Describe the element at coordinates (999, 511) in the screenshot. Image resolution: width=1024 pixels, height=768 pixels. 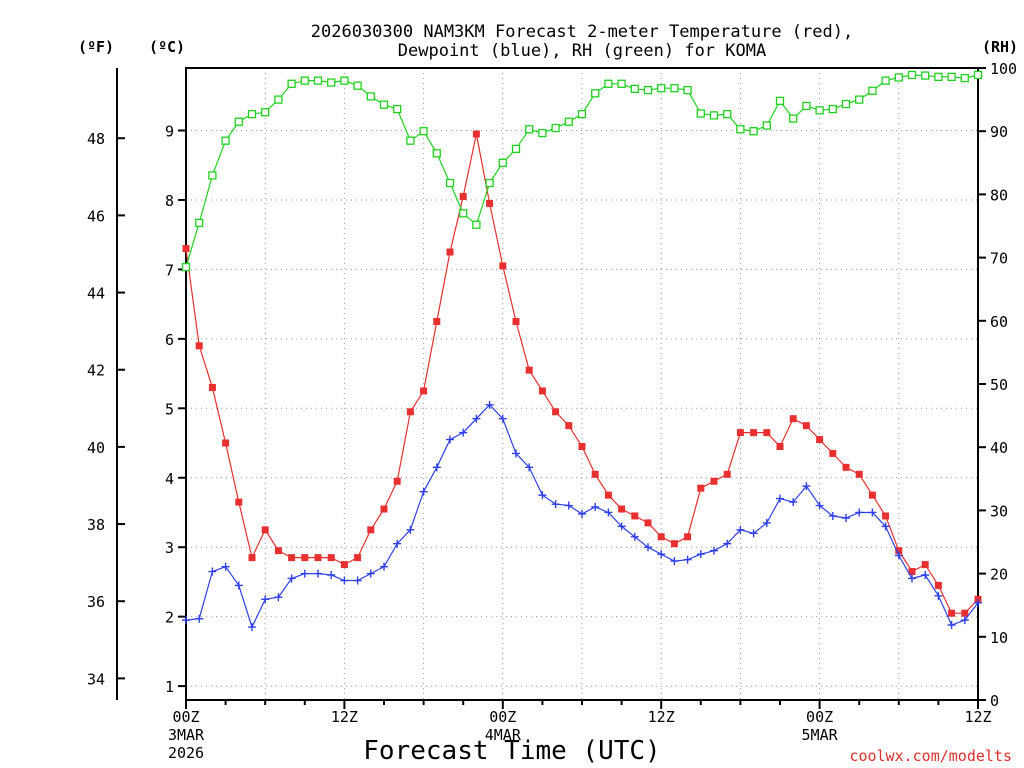
I see `rh-tick-label: 30` at that location.